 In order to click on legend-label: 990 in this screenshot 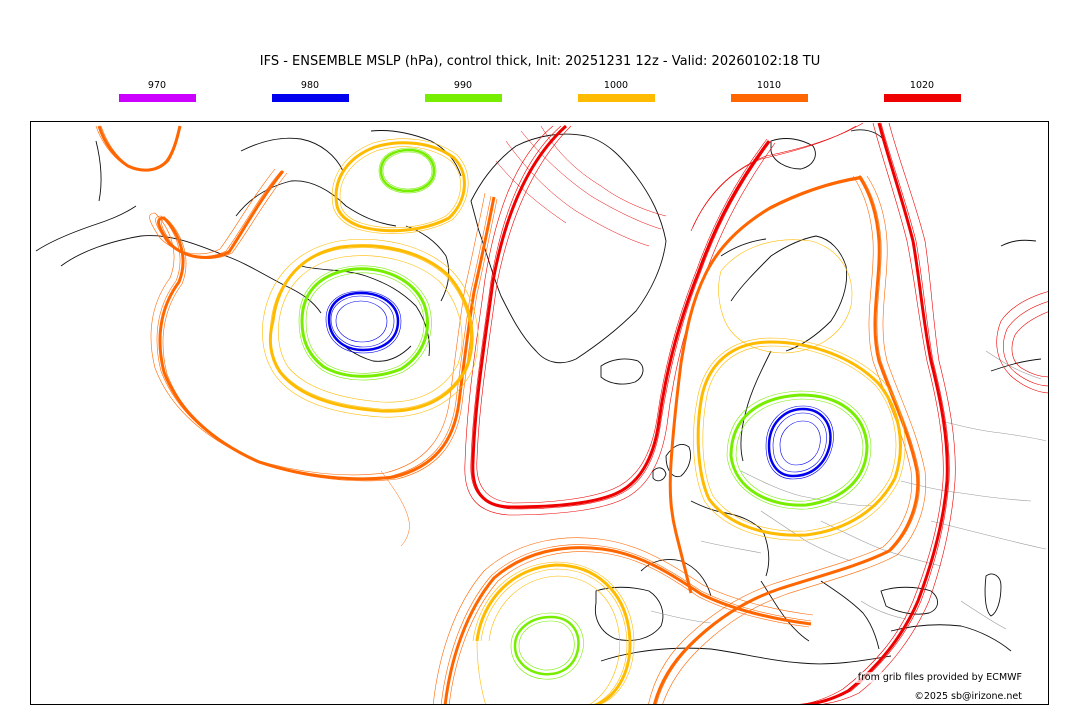, I will do `click(463, 85)`.